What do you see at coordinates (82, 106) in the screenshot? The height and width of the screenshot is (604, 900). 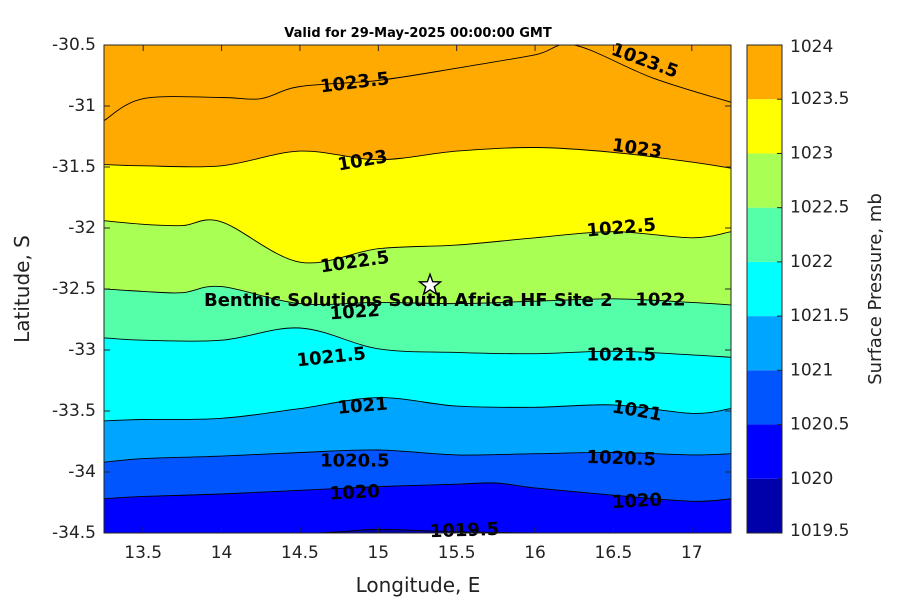 I see `y-tick-label: -31` at bounding box center [82, 106].